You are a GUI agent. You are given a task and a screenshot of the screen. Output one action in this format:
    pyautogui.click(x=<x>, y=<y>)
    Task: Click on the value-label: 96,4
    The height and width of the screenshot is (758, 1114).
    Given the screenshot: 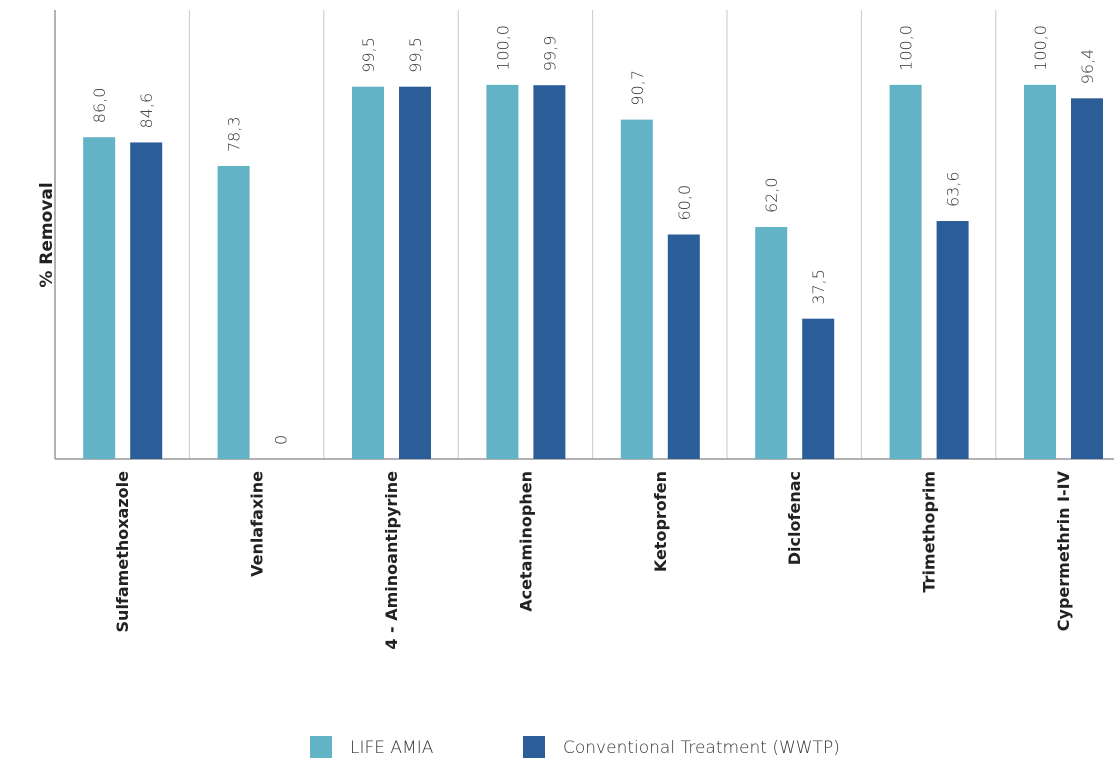 What is the action you would take?
    pyautogui.click(x=1087, y=67)
    